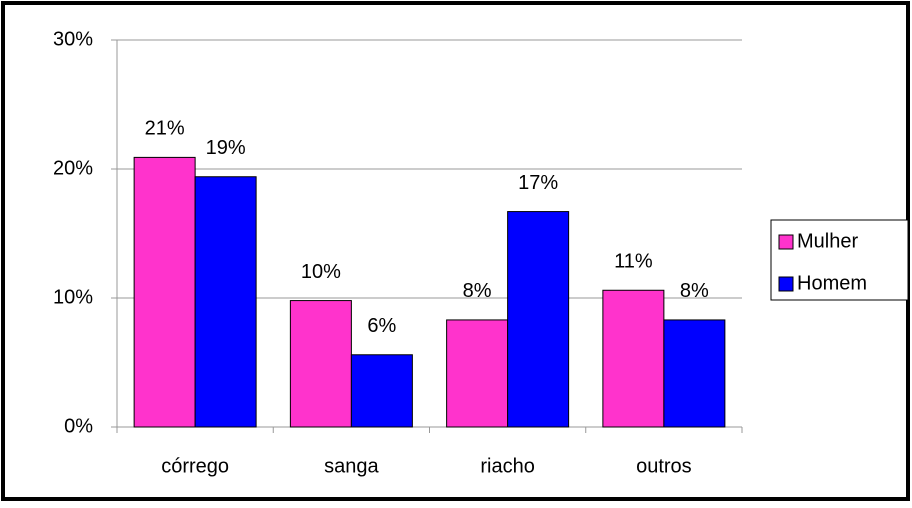 This screenshot has height=508, width=912. I want to click on value-label: 17%, so click(538, 183).